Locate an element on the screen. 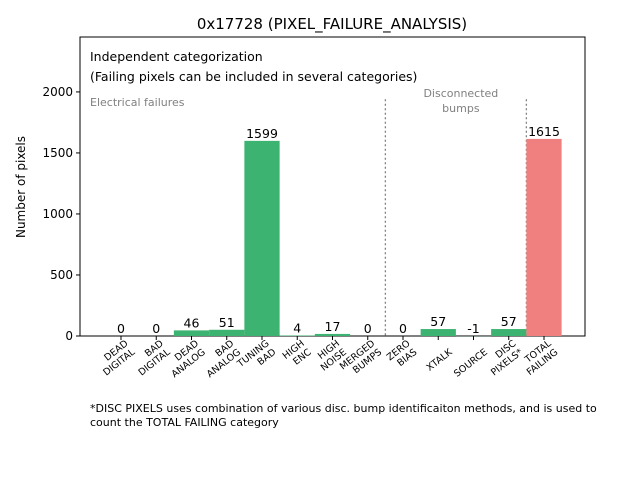  bar-disc-pixels is located at coordinates (509, 332).